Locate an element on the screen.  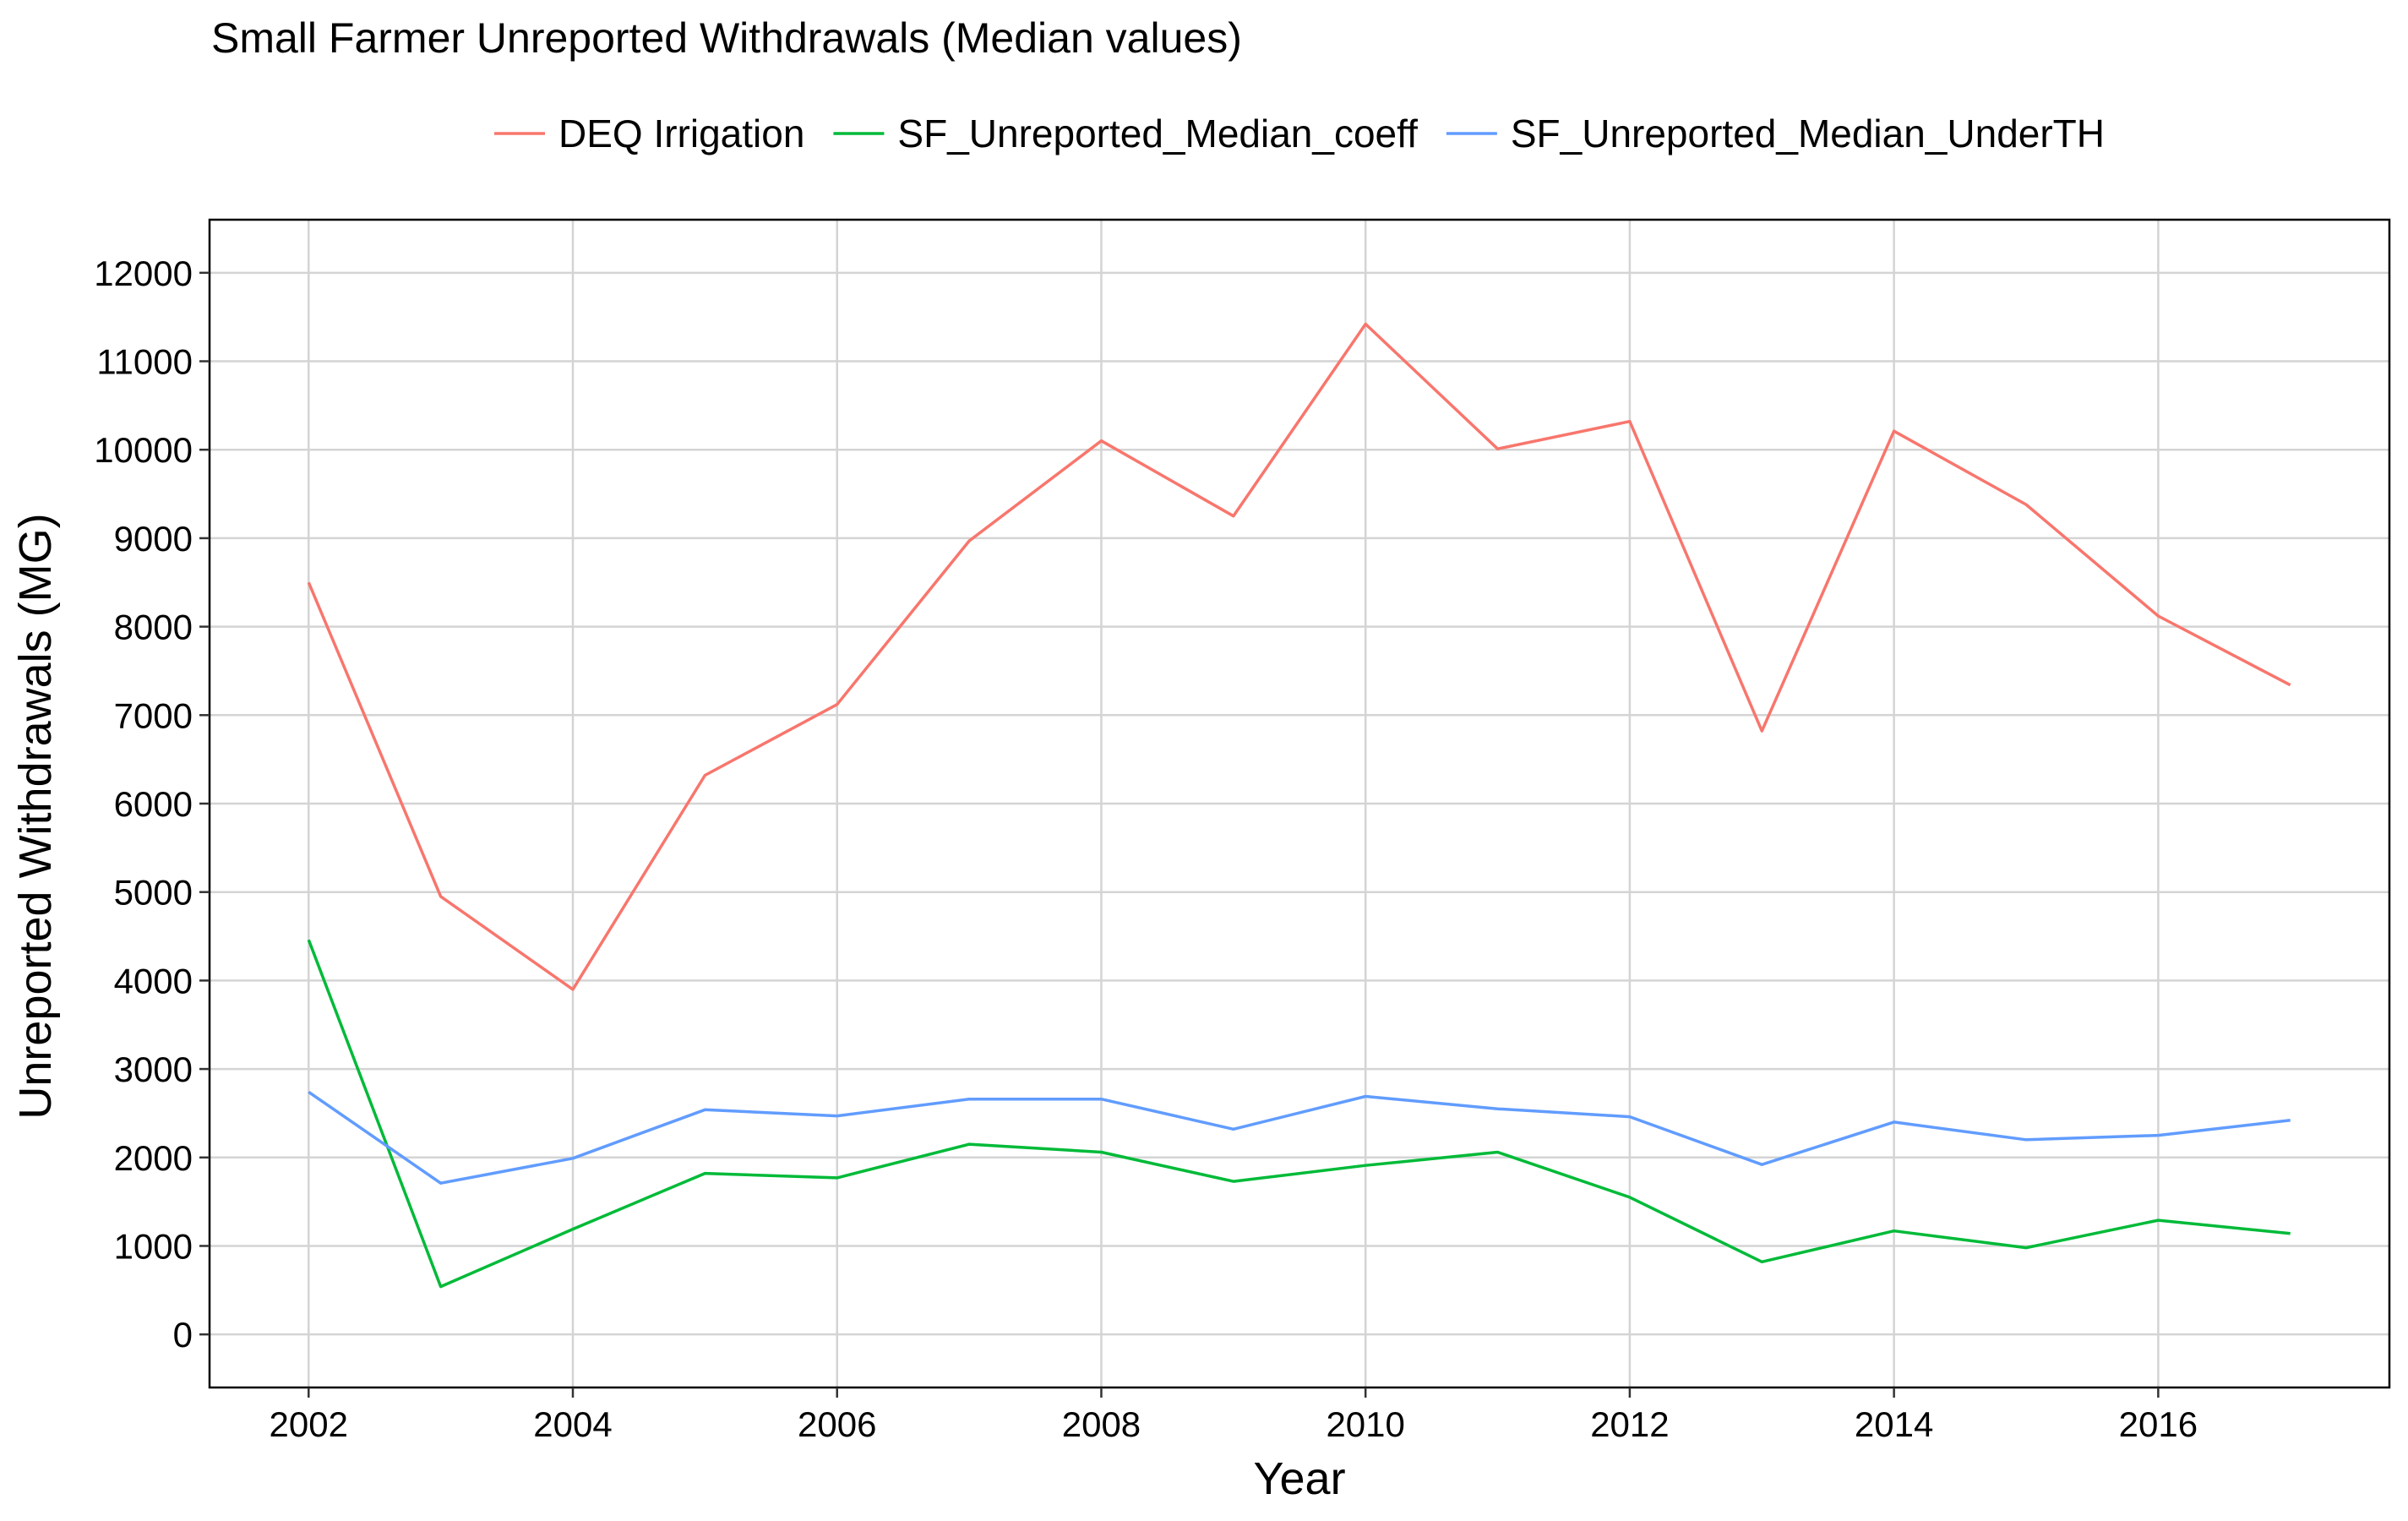
y-axis-title: Unreported Withdrawals (MG) is located at coordinates (35, 816).